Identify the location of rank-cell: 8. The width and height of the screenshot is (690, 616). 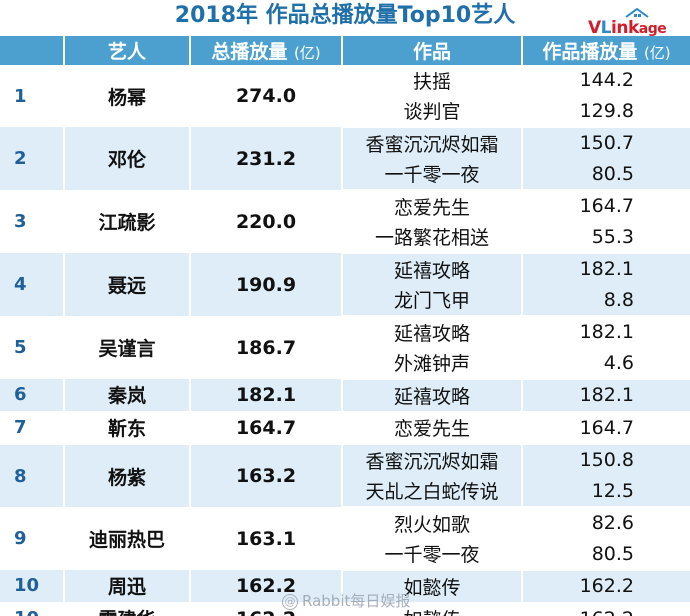
(32, 475).